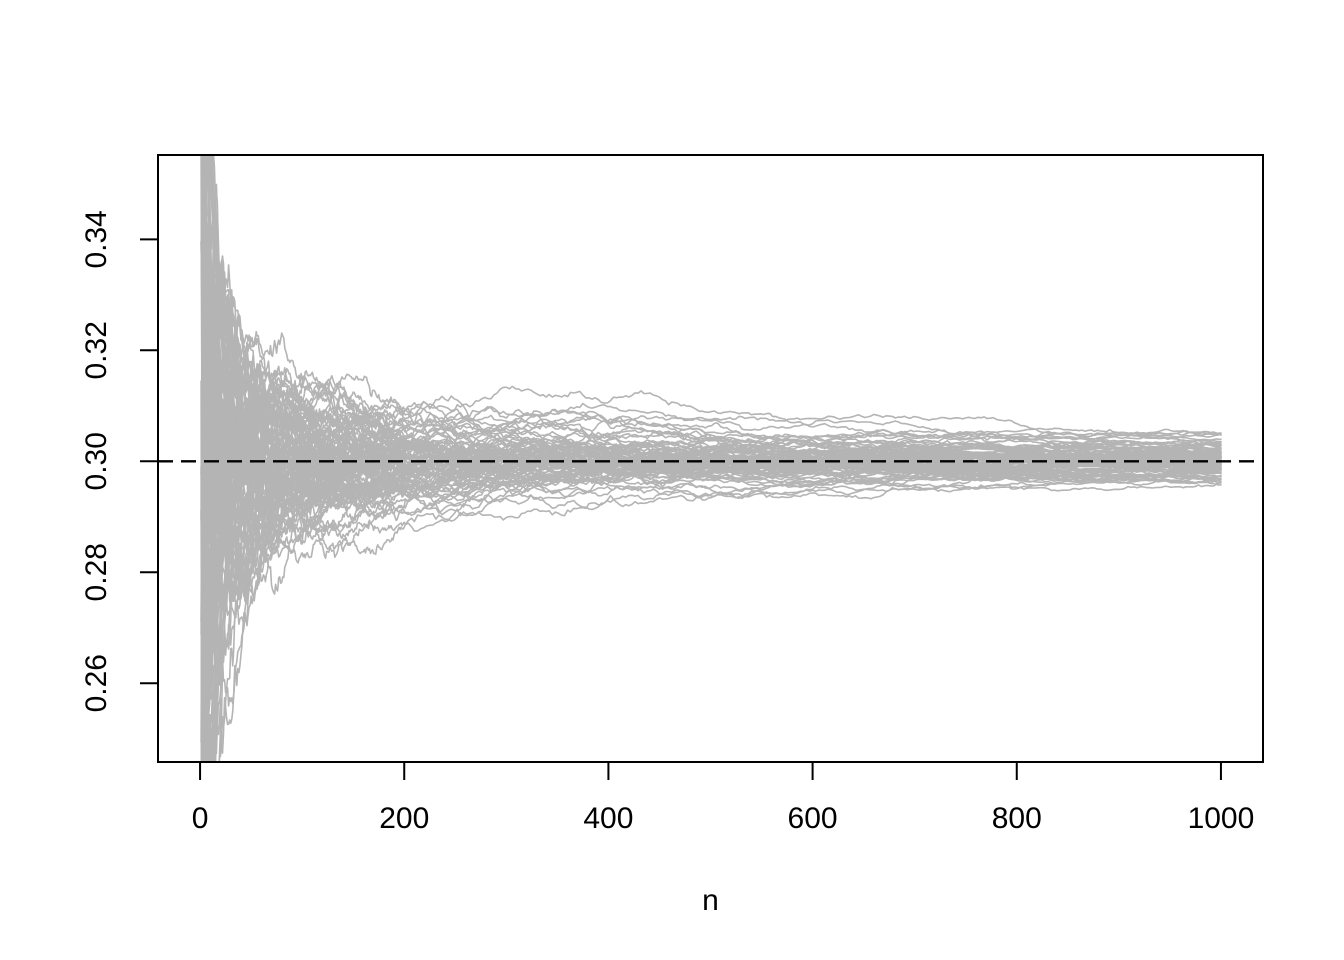 The image size is (1344, 960). I want to click on x-tick-label: 1000, so click(1221, 818).